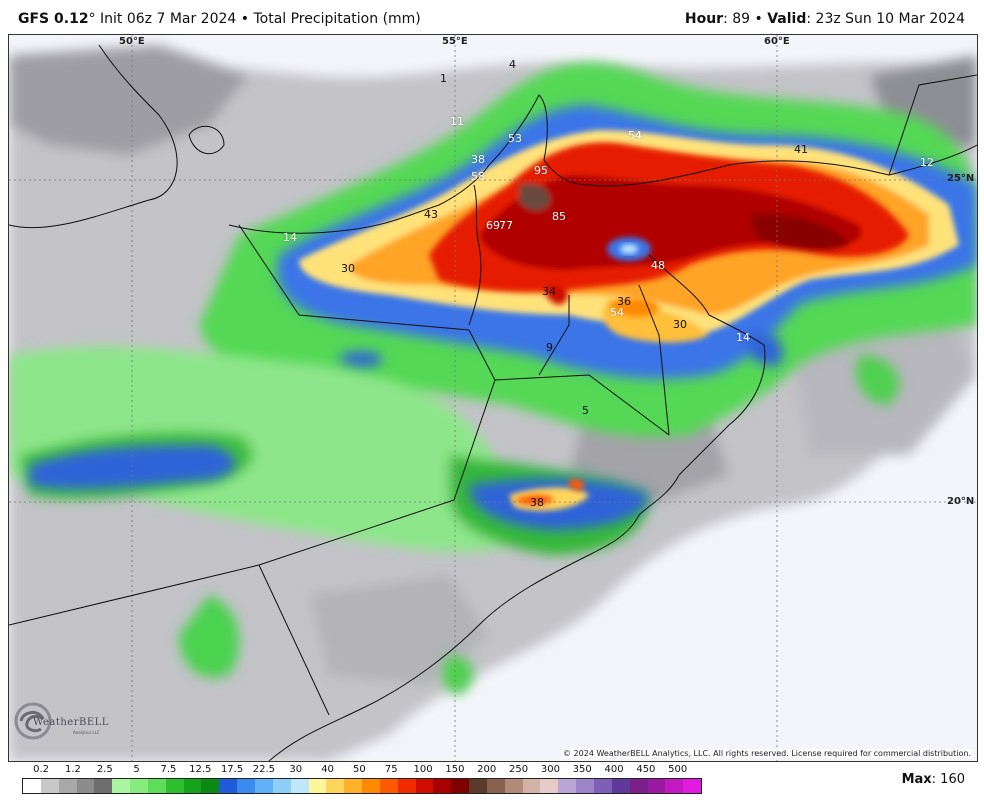 This screenshot has height=808, width=984. What do you see at coordinates (232, 769) in the screenshot?
I see `legend-tick-label: 17.5` at bounding box center [232, 769].